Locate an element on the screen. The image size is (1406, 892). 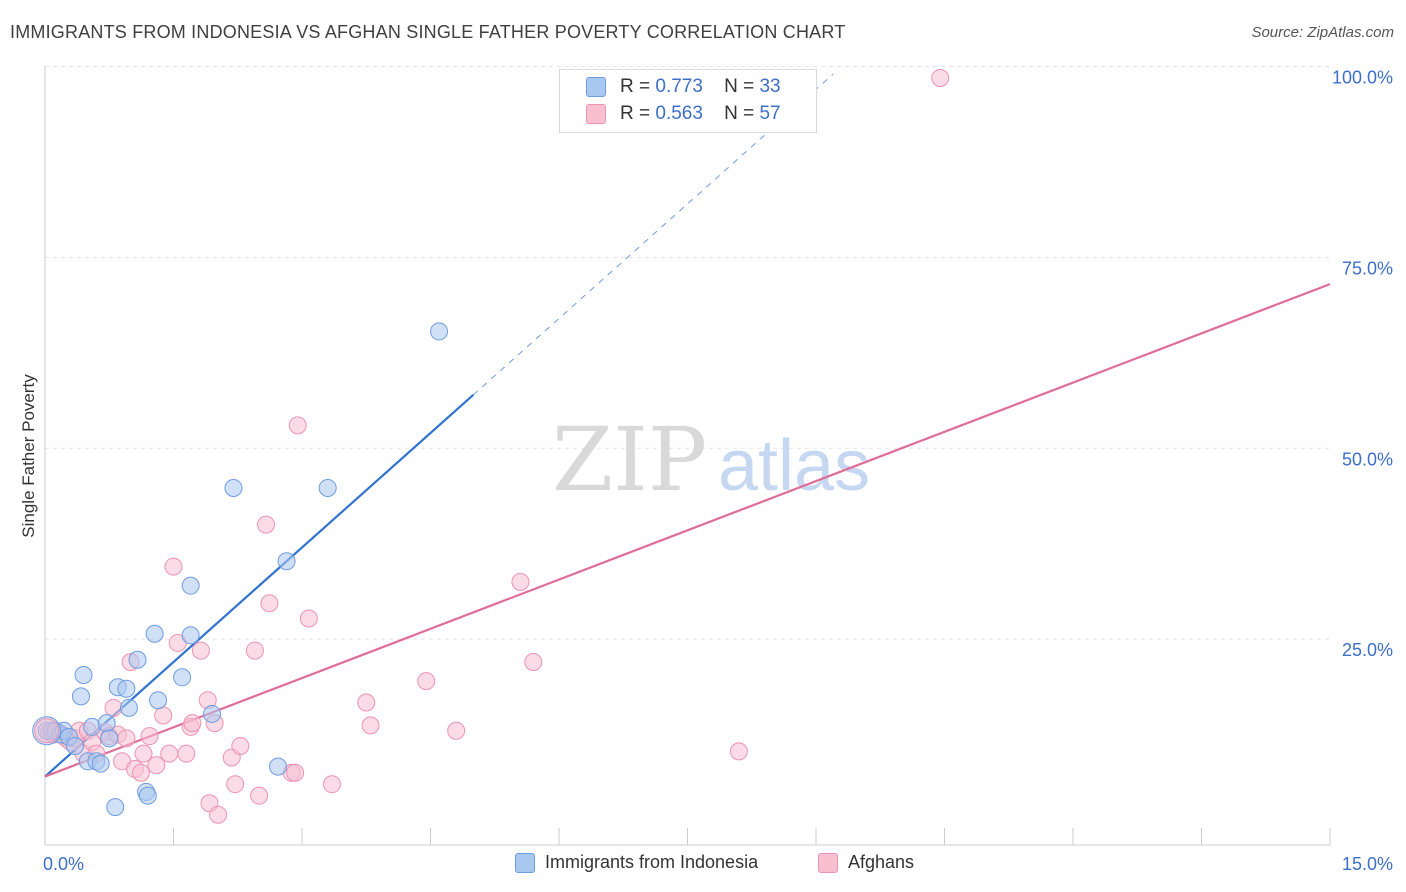
legend-r-value-afghans: 0.563 is located at coordinates (679, 113).